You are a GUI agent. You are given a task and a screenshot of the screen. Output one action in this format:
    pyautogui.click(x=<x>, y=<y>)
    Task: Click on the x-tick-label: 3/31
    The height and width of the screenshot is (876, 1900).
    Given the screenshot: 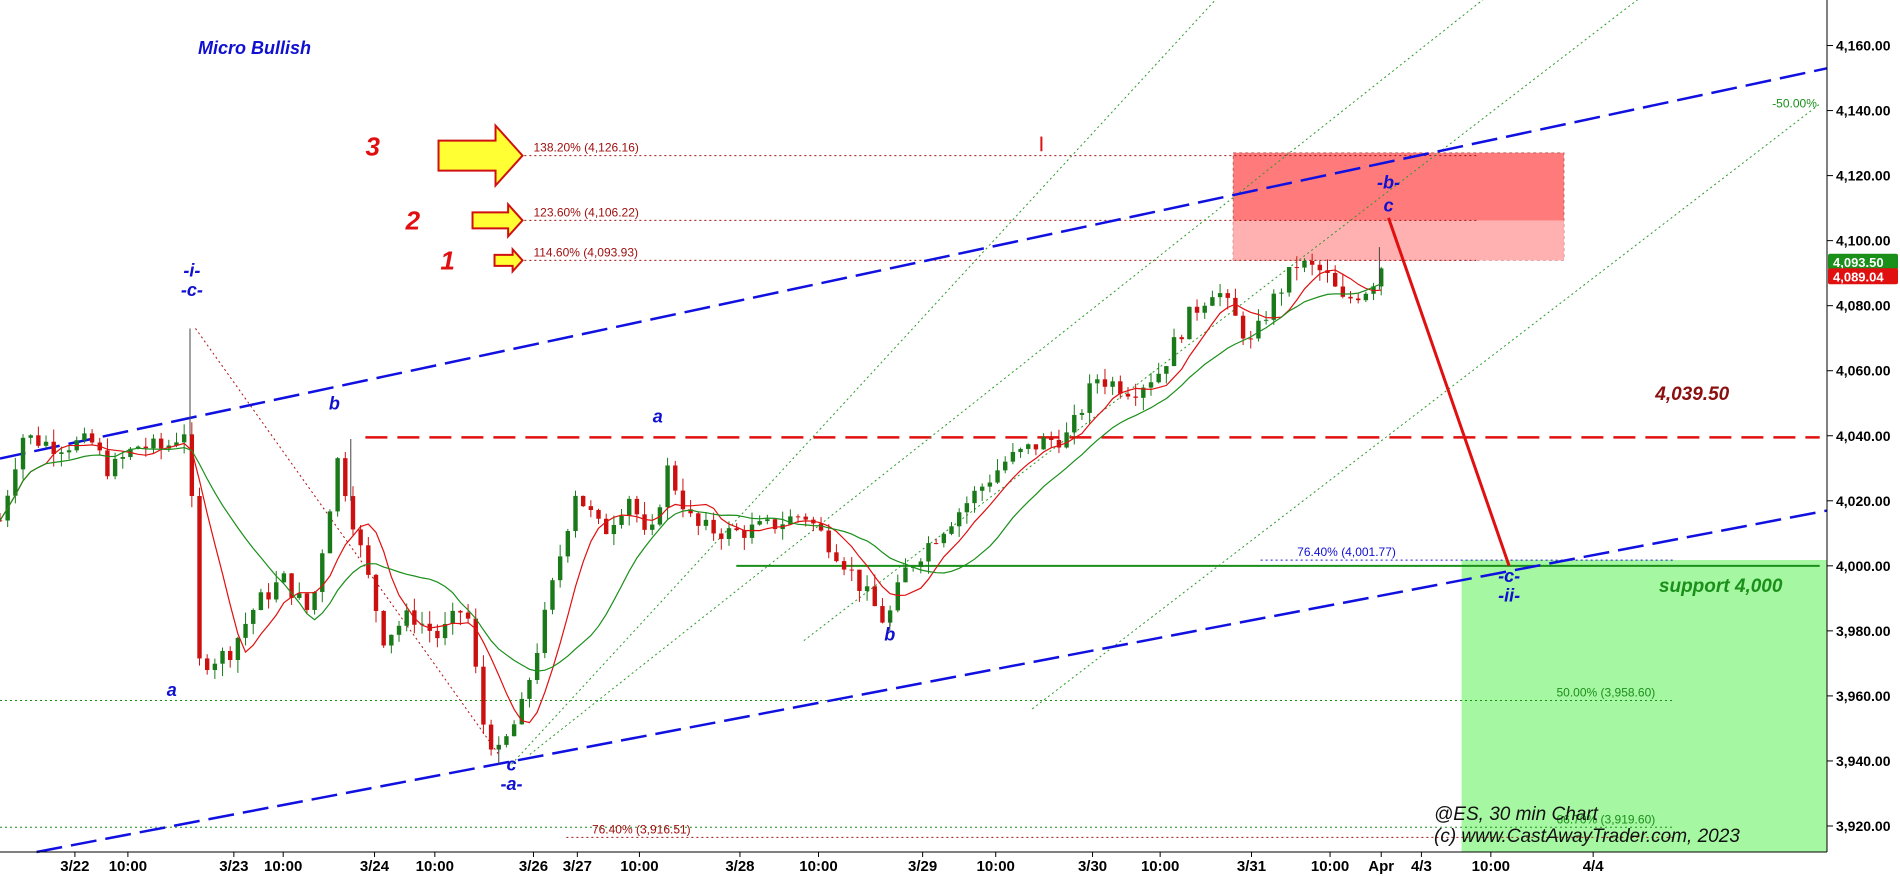 What is the action you would take?
    pyautogui.click(x=1251, y=866)
    